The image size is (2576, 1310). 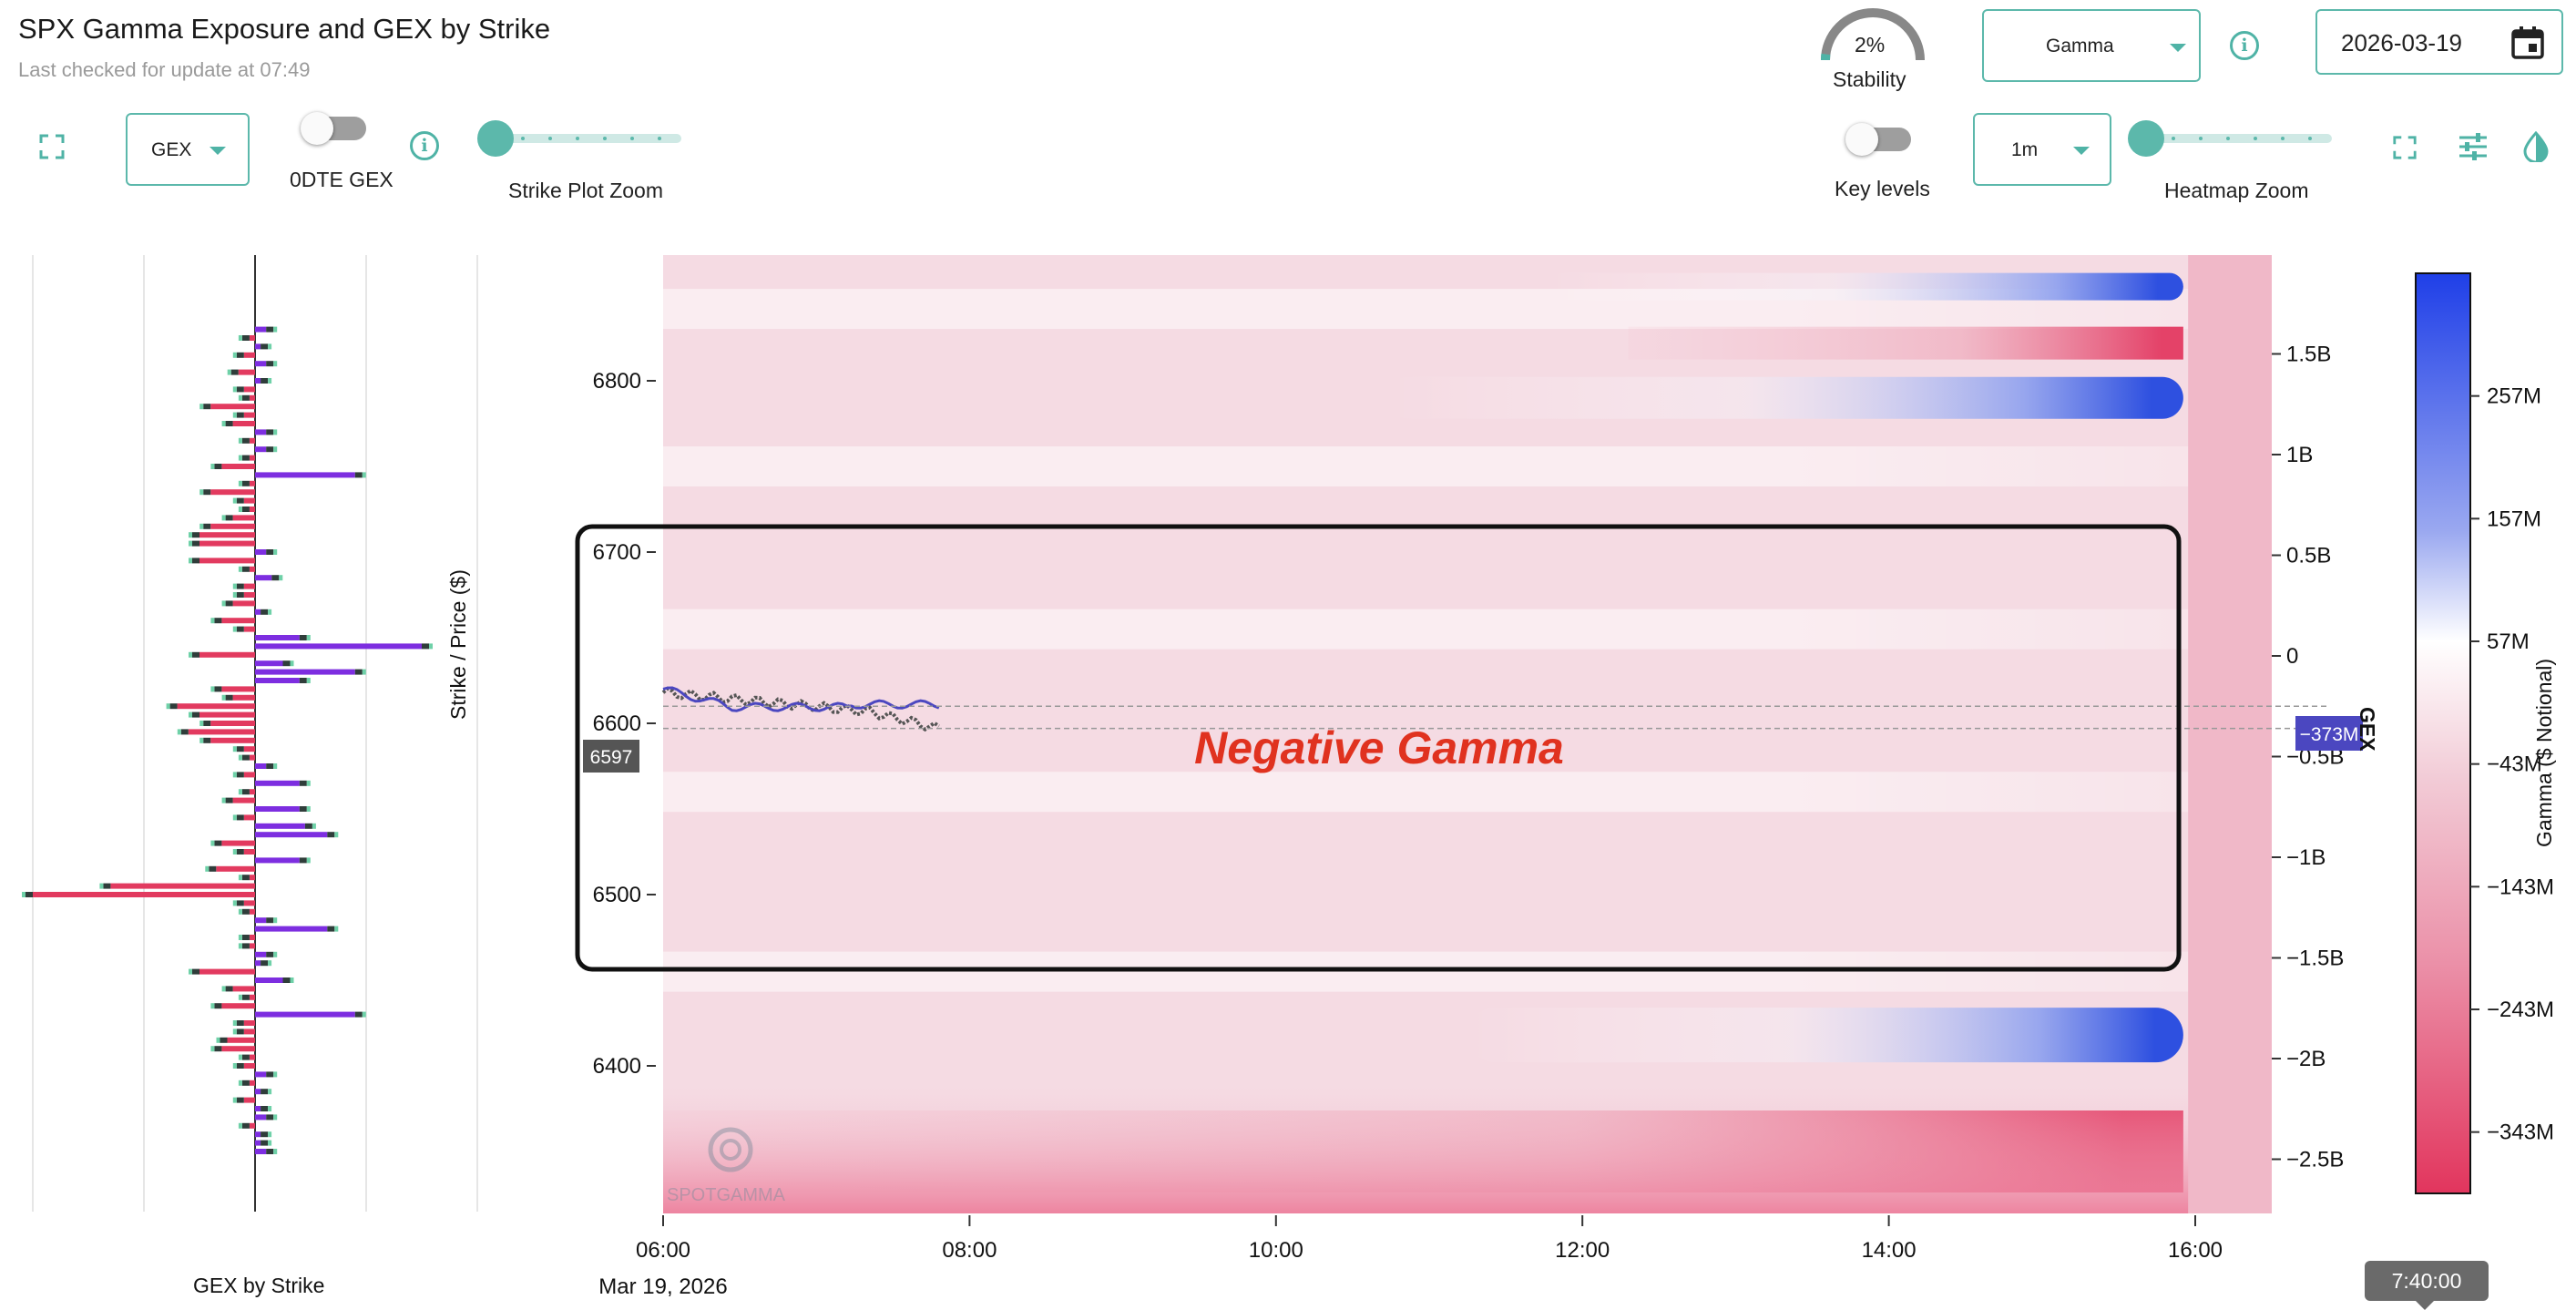 I want to click on strike-chart-xlabel: GEX by Strike, so click(x=259, y=1285).